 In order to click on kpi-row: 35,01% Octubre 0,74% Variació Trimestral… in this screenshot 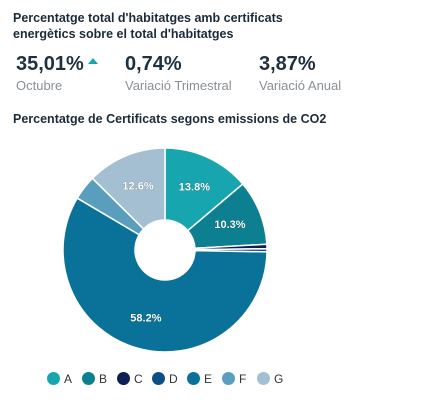, I will do `click(221, 74)`.